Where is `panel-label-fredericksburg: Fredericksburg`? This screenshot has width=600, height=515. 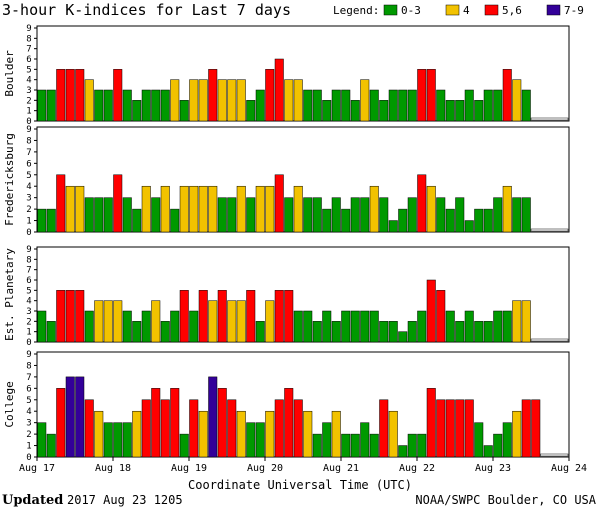
panel-label-fredericksburg: Fredericksburg is located at coordinates (9, 179).